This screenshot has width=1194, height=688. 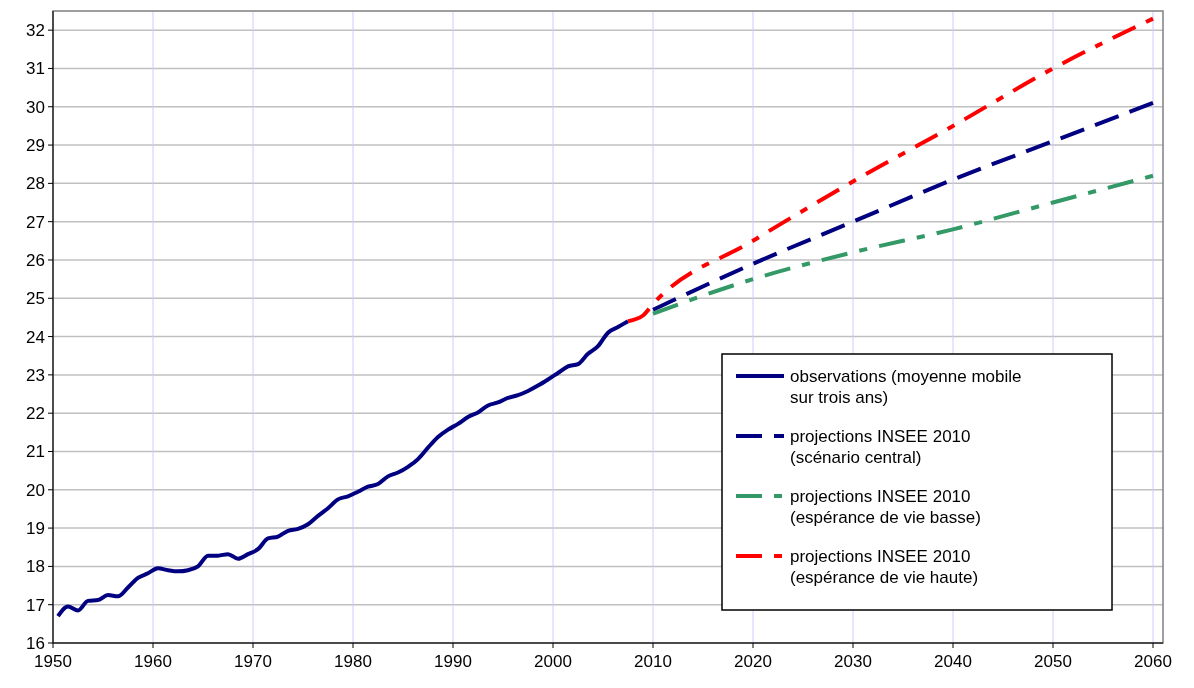 What do you see at coordinates (35, 337) in the screenshot?
I see `y-tick-label: 24` at bounding box center [35, 337].